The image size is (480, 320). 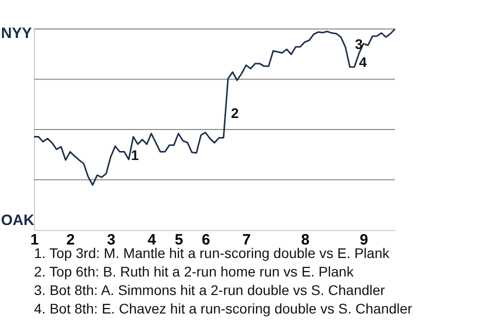 I want to click on text: 2. Top 6th: B. Ruth hit a 2-run home run vs E. Plank, so click(x=194, y=272).